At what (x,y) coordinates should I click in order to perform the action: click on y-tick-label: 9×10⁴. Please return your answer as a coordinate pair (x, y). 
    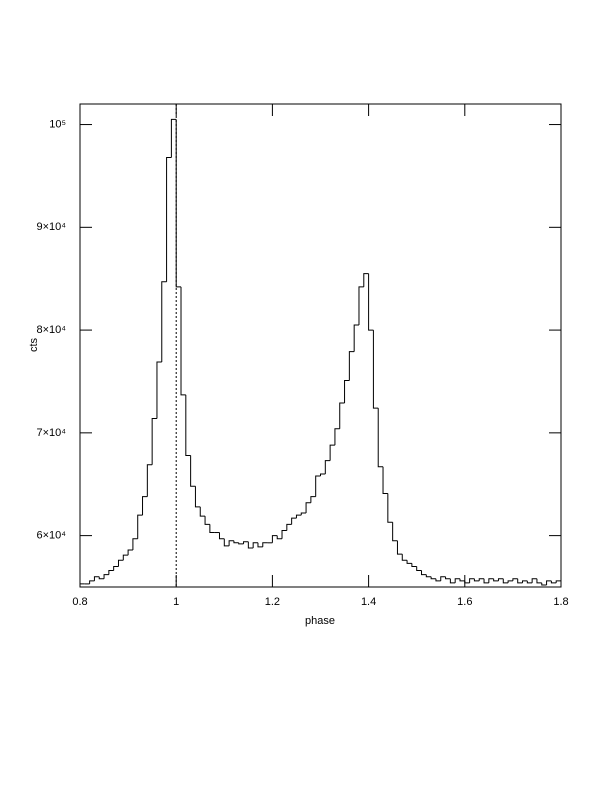
    Looking at the image, I should click on (51, 227).